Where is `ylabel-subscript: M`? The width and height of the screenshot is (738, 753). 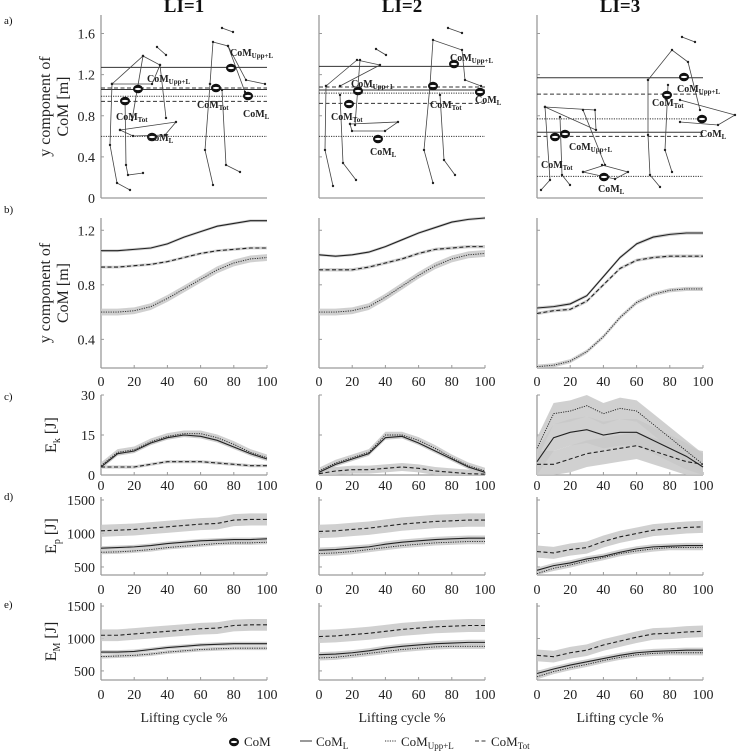 ylabel-subscript: M is located at coordinates (57, 647).